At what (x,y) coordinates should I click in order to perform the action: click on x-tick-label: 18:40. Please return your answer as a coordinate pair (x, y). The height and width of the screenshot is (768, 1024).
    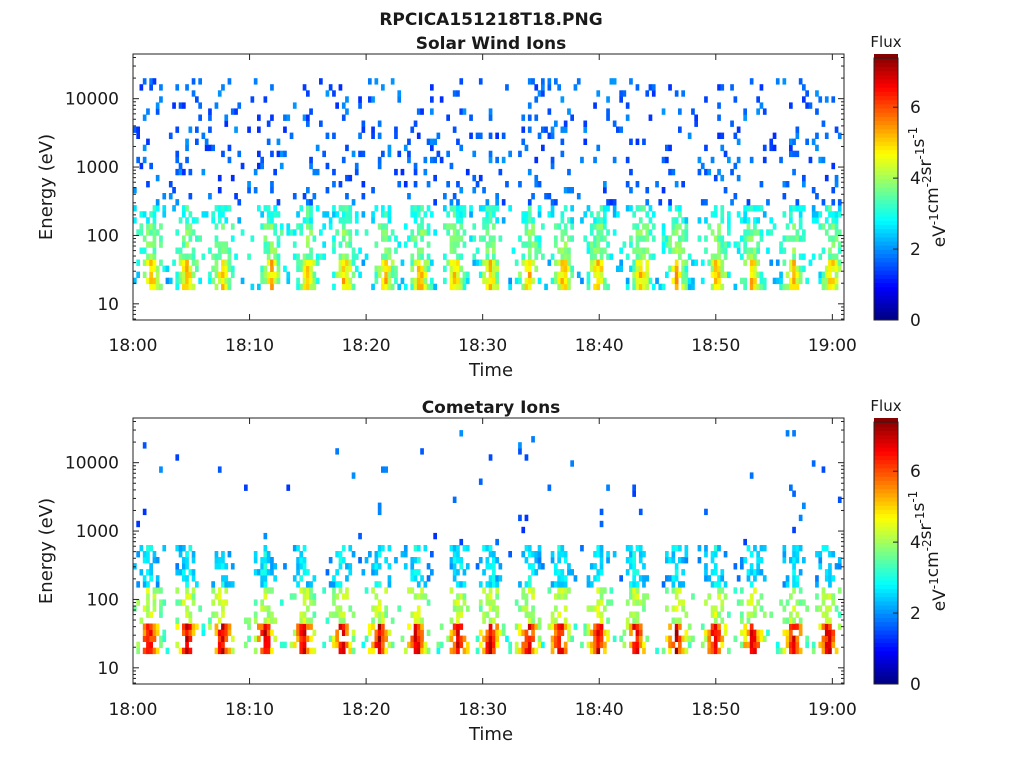
    Looking at the image, I should click on (599, 710).